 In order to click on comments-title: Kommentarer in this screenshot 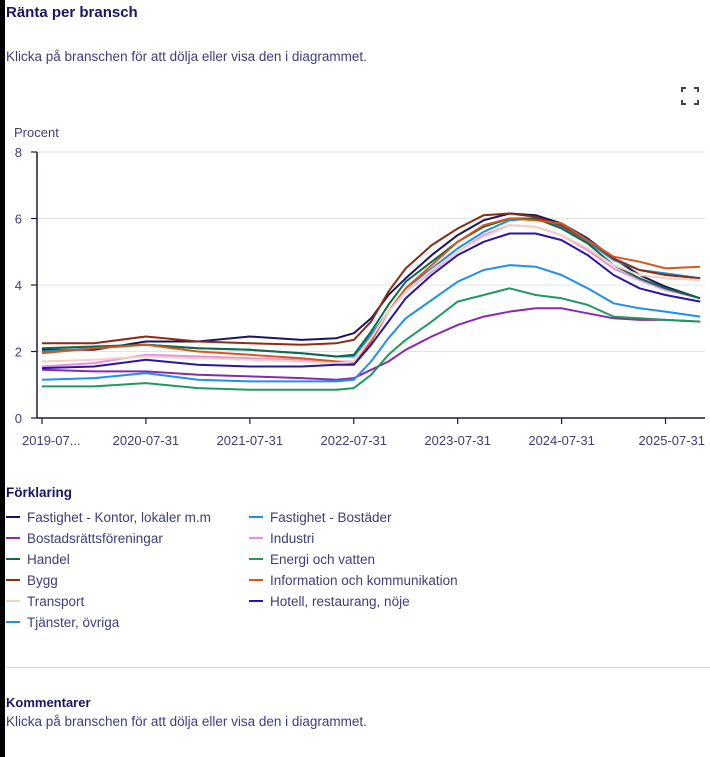, I will do `click(48, 702)`.